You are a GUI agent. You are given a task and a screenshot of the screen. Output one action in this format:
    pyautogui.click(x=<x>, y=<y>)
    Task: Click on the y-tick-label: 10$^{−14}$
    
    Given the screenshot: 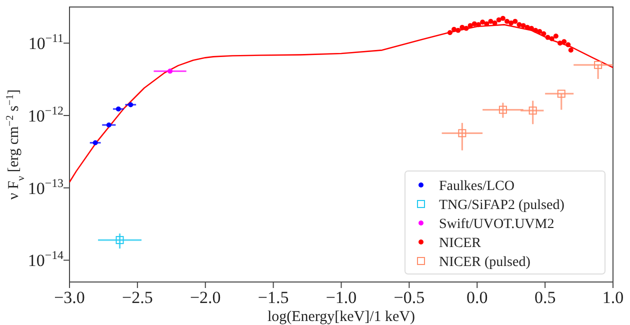 What is the action you would take?
    pyautogui.click(x=46, y=259)
    